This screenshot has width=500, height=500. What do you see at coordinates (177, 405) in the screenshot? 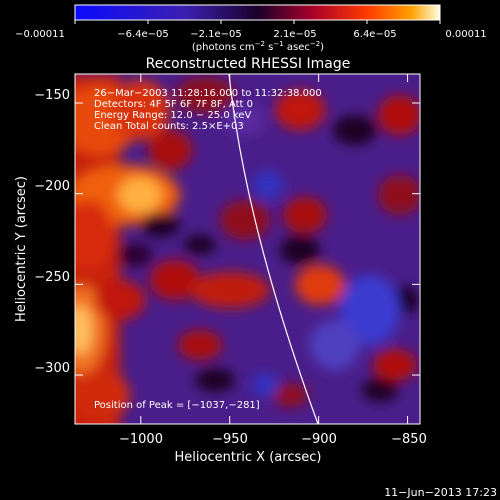
I see `peak-position-label: Position of Peak = [−1037,−281]` at bounding box center [177, 405].